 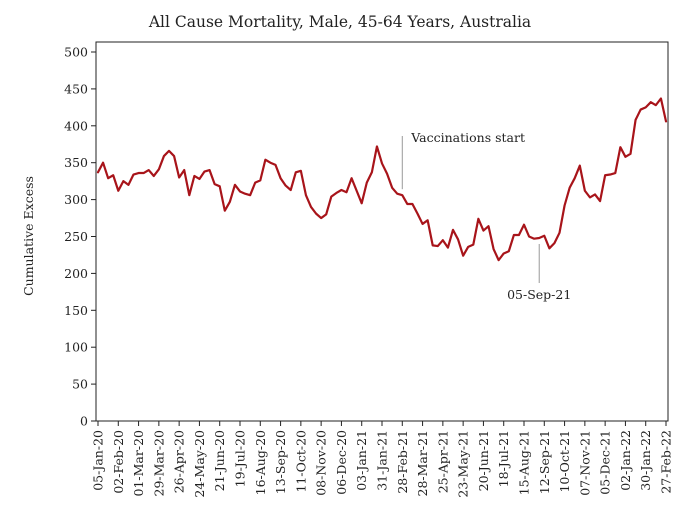 I want to click on x-tick-label: 13-Sep-20, so click(x=280, y=462).